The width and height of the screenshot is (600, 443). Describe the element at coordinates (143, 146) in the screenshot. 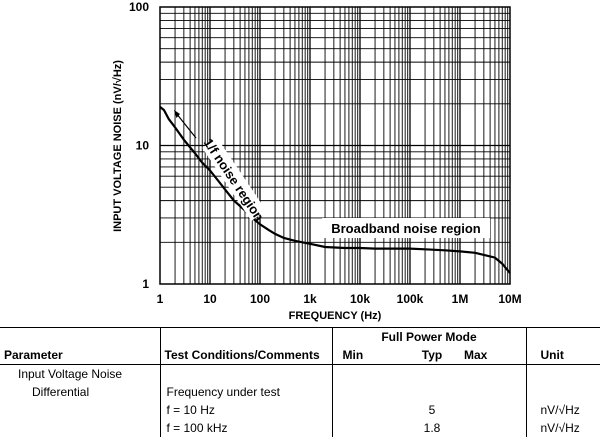

I see `y-tick-label: 10` at that location.